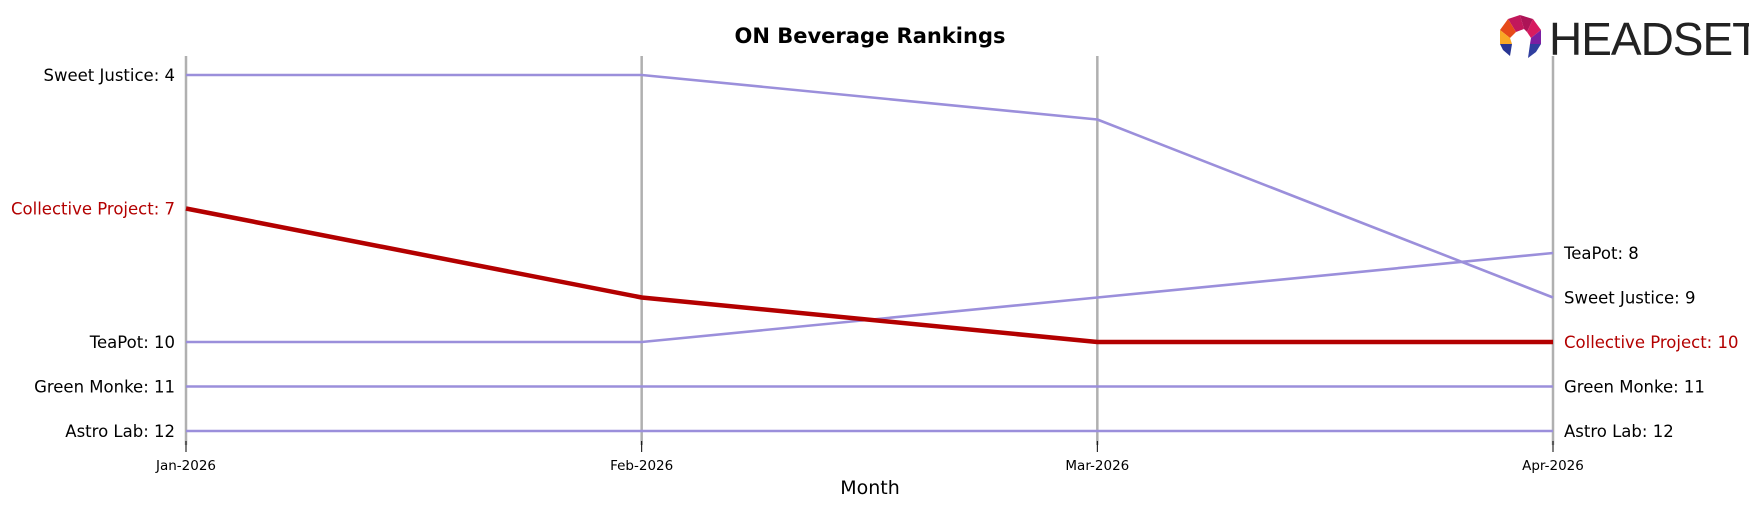  I want to click on end-label-astro-lab: Astro Lab: 12, so click(1619, 431).